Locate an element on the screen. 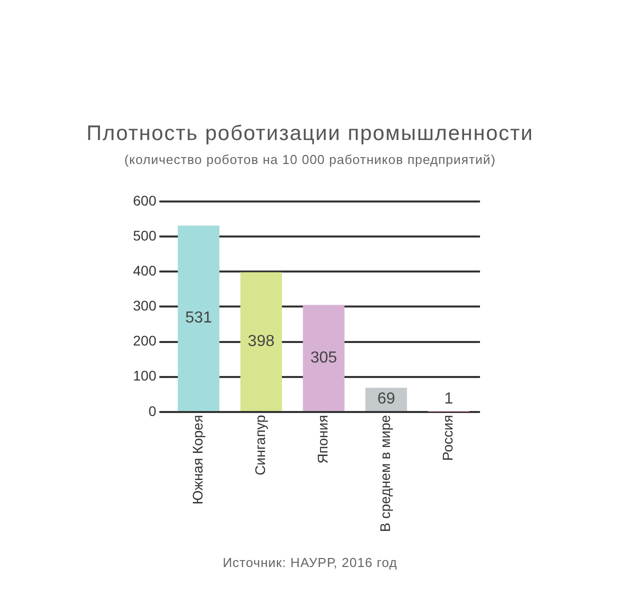 The width and height of the screenshot is (620, 600). chart-title: Плотность роботизации промышленности is located at coordinates (310, 134).